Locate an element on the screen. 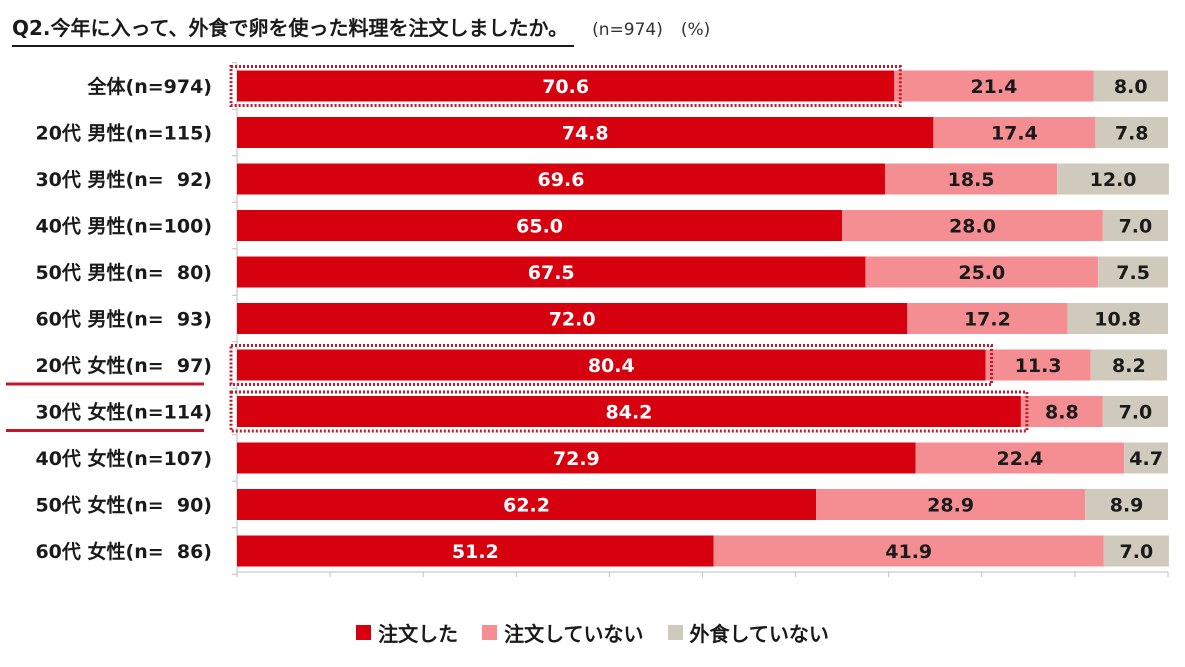 The image size is (1185, 667). data-label: 17.4 is located at coordinates (1014, 134).